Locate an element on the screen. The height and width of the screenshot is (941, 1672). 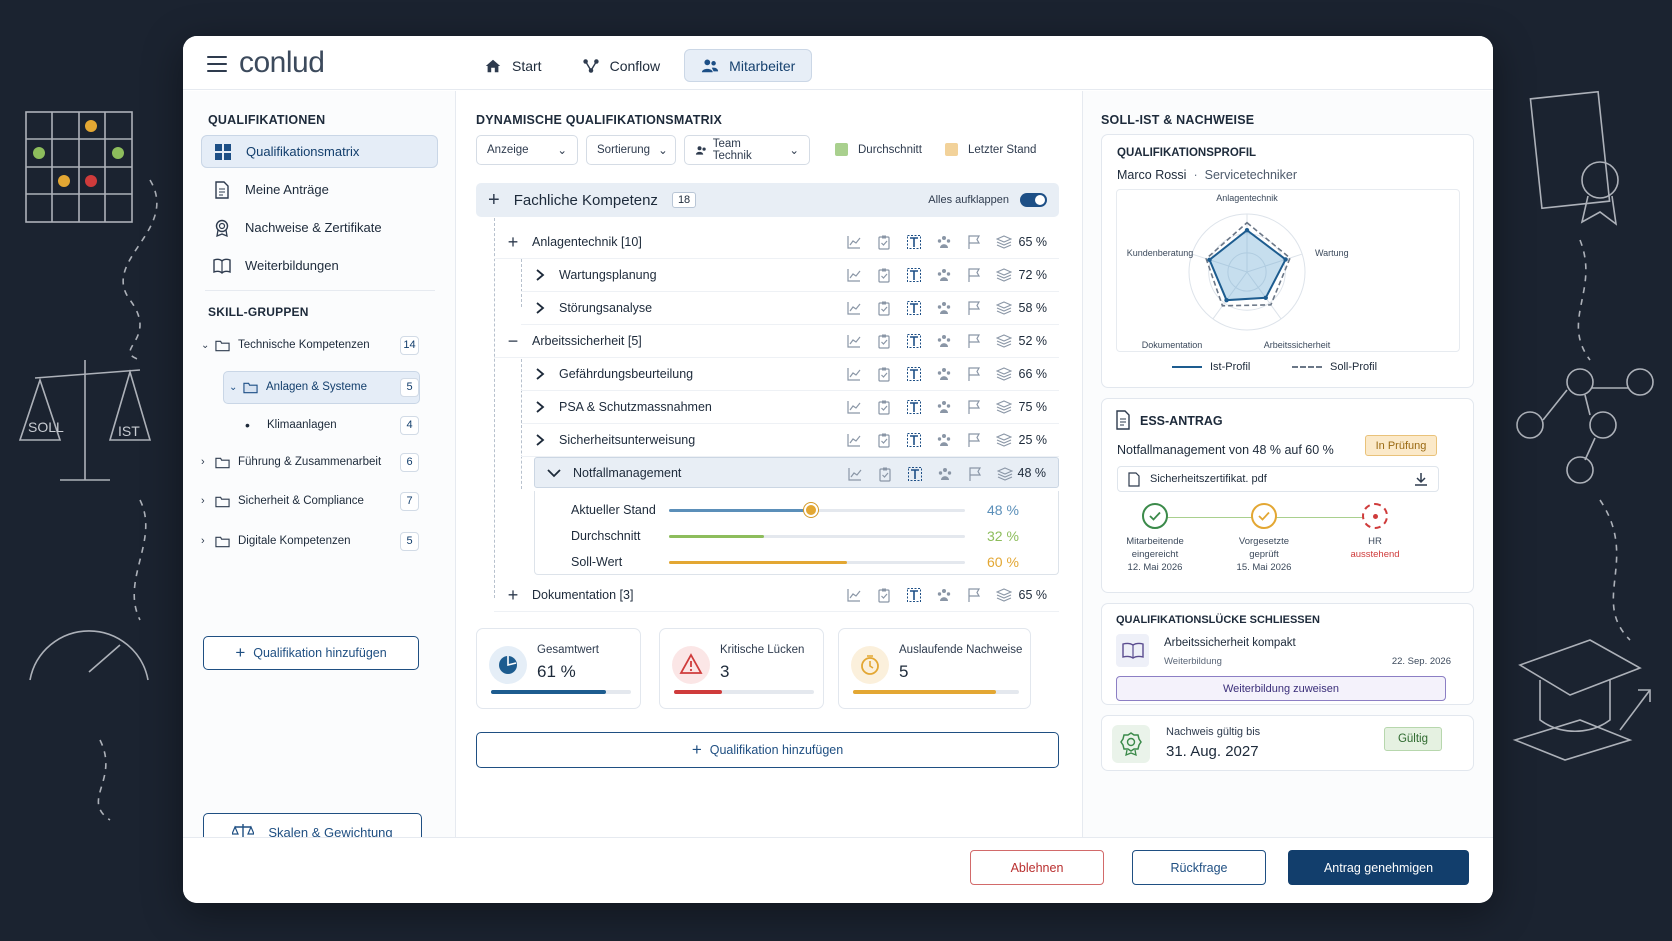
download-icon is located at coordinates (1421, 479).